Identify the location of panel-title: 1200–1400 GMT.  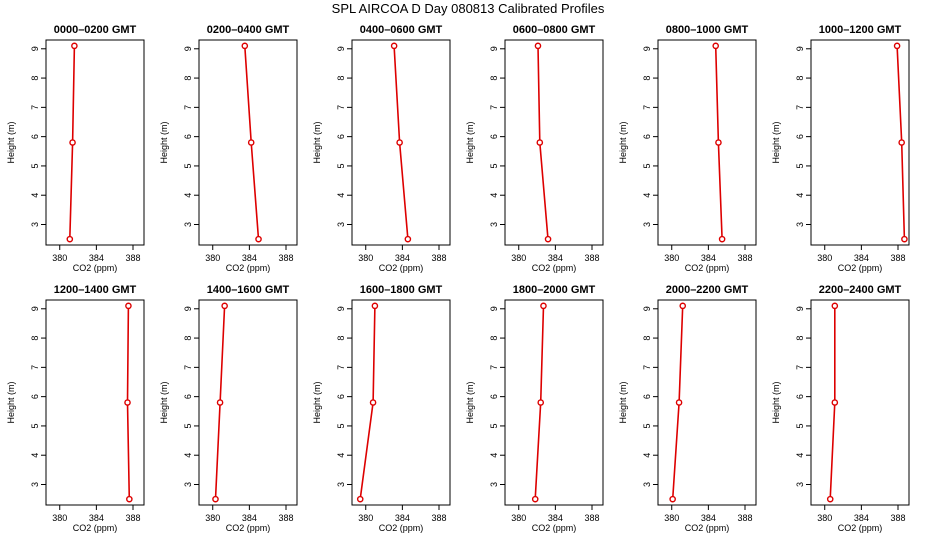
(95, 290).